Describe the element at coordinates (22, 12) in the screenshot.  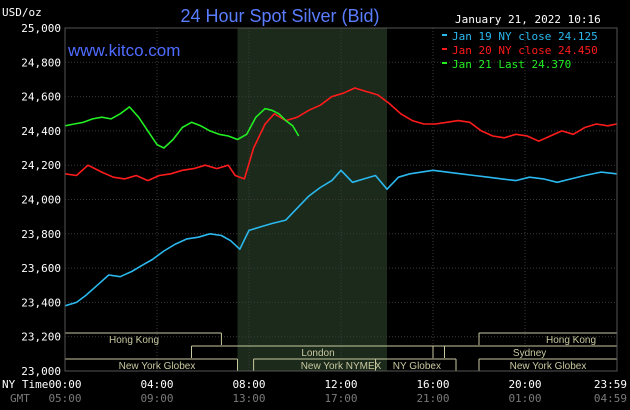
I see `y-axis-label: USD/oz` at that location.